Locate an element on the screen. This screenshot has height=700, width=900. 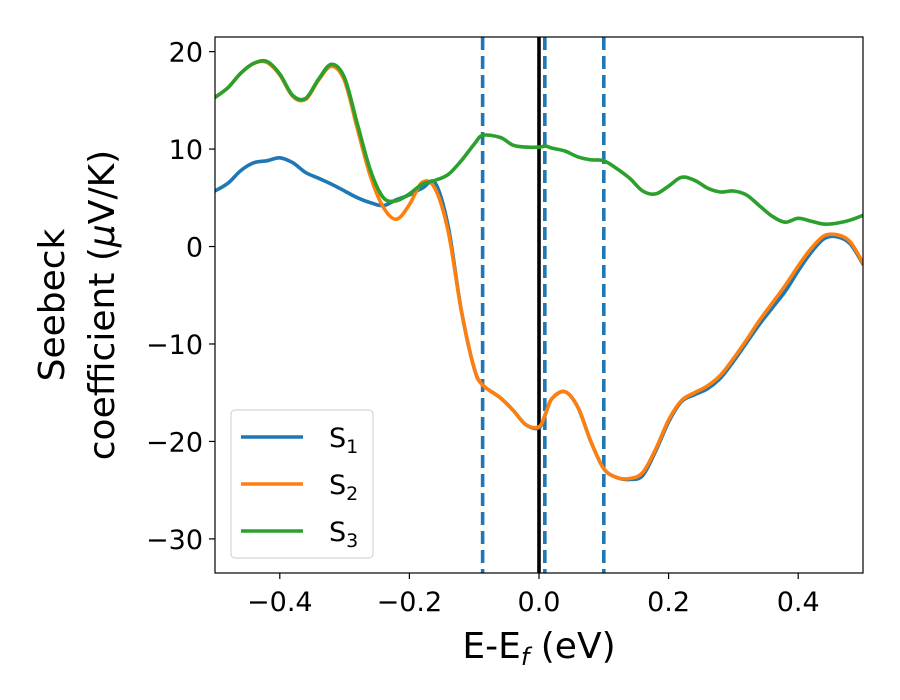
legend-label-s3: S3 is located at coordinates (343, 534).